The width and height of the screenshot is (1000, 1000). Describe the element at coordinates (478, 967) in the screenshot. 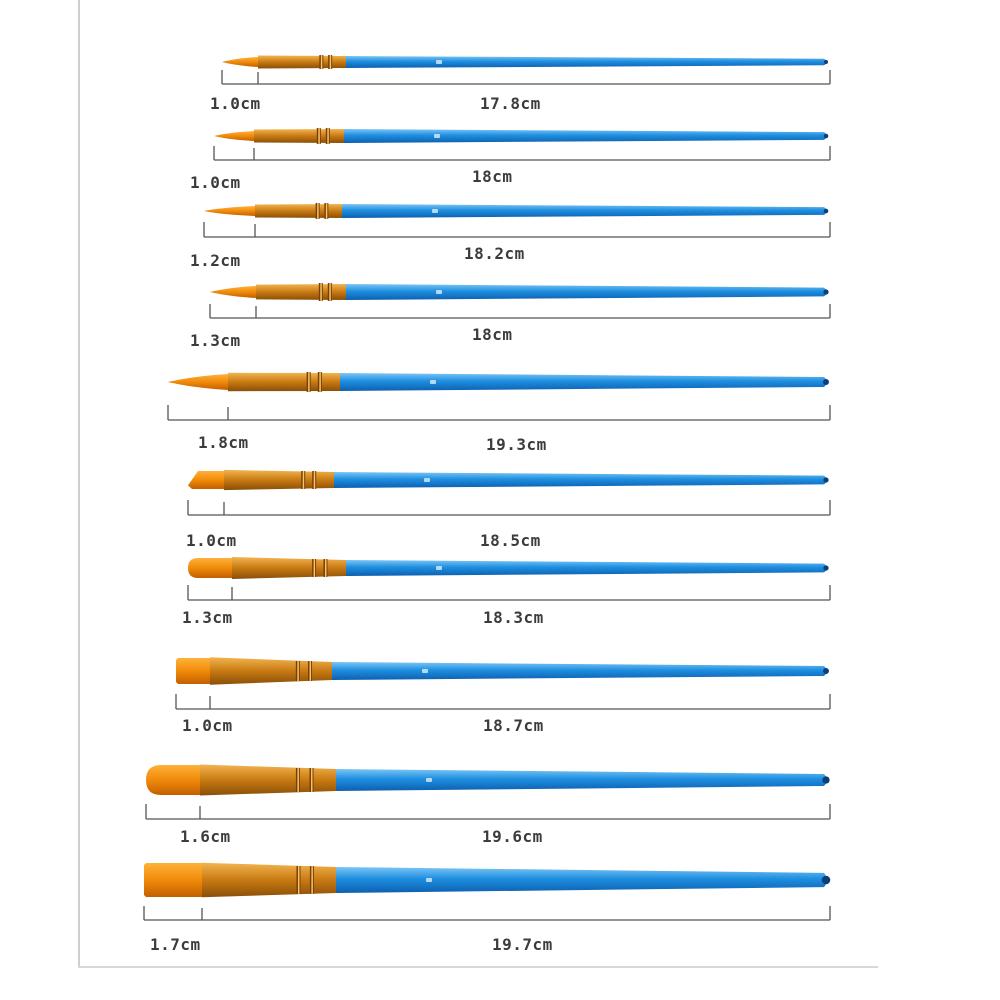

I see `bottom-border-line` at that location.